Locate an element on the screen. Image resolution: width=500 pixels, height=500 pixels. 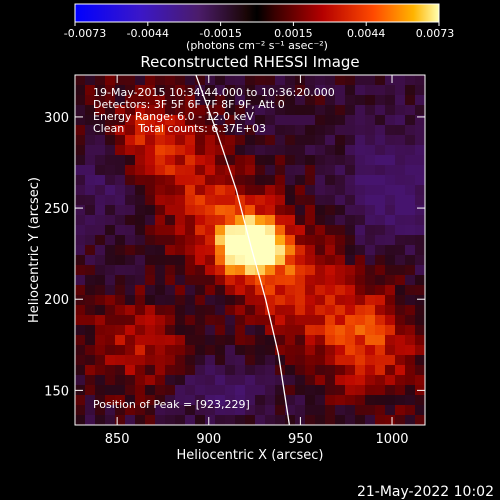
y-tick-label: 200 is located at coordinates (56, 300).